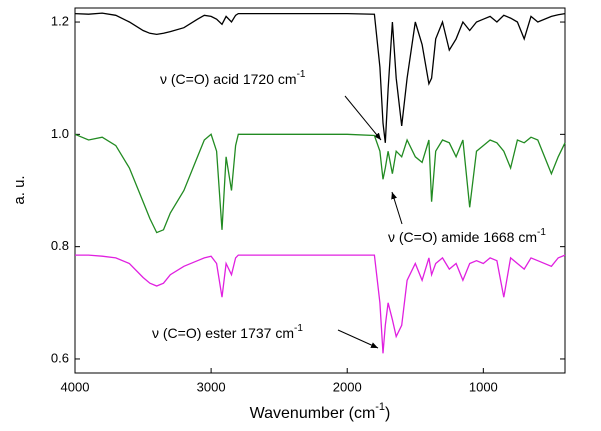 The width and height of the screenshot is (601, 431). Describe the element at coordinates (387, 413) in the screenshot. I see `x-axis-title-end: )` at that location.